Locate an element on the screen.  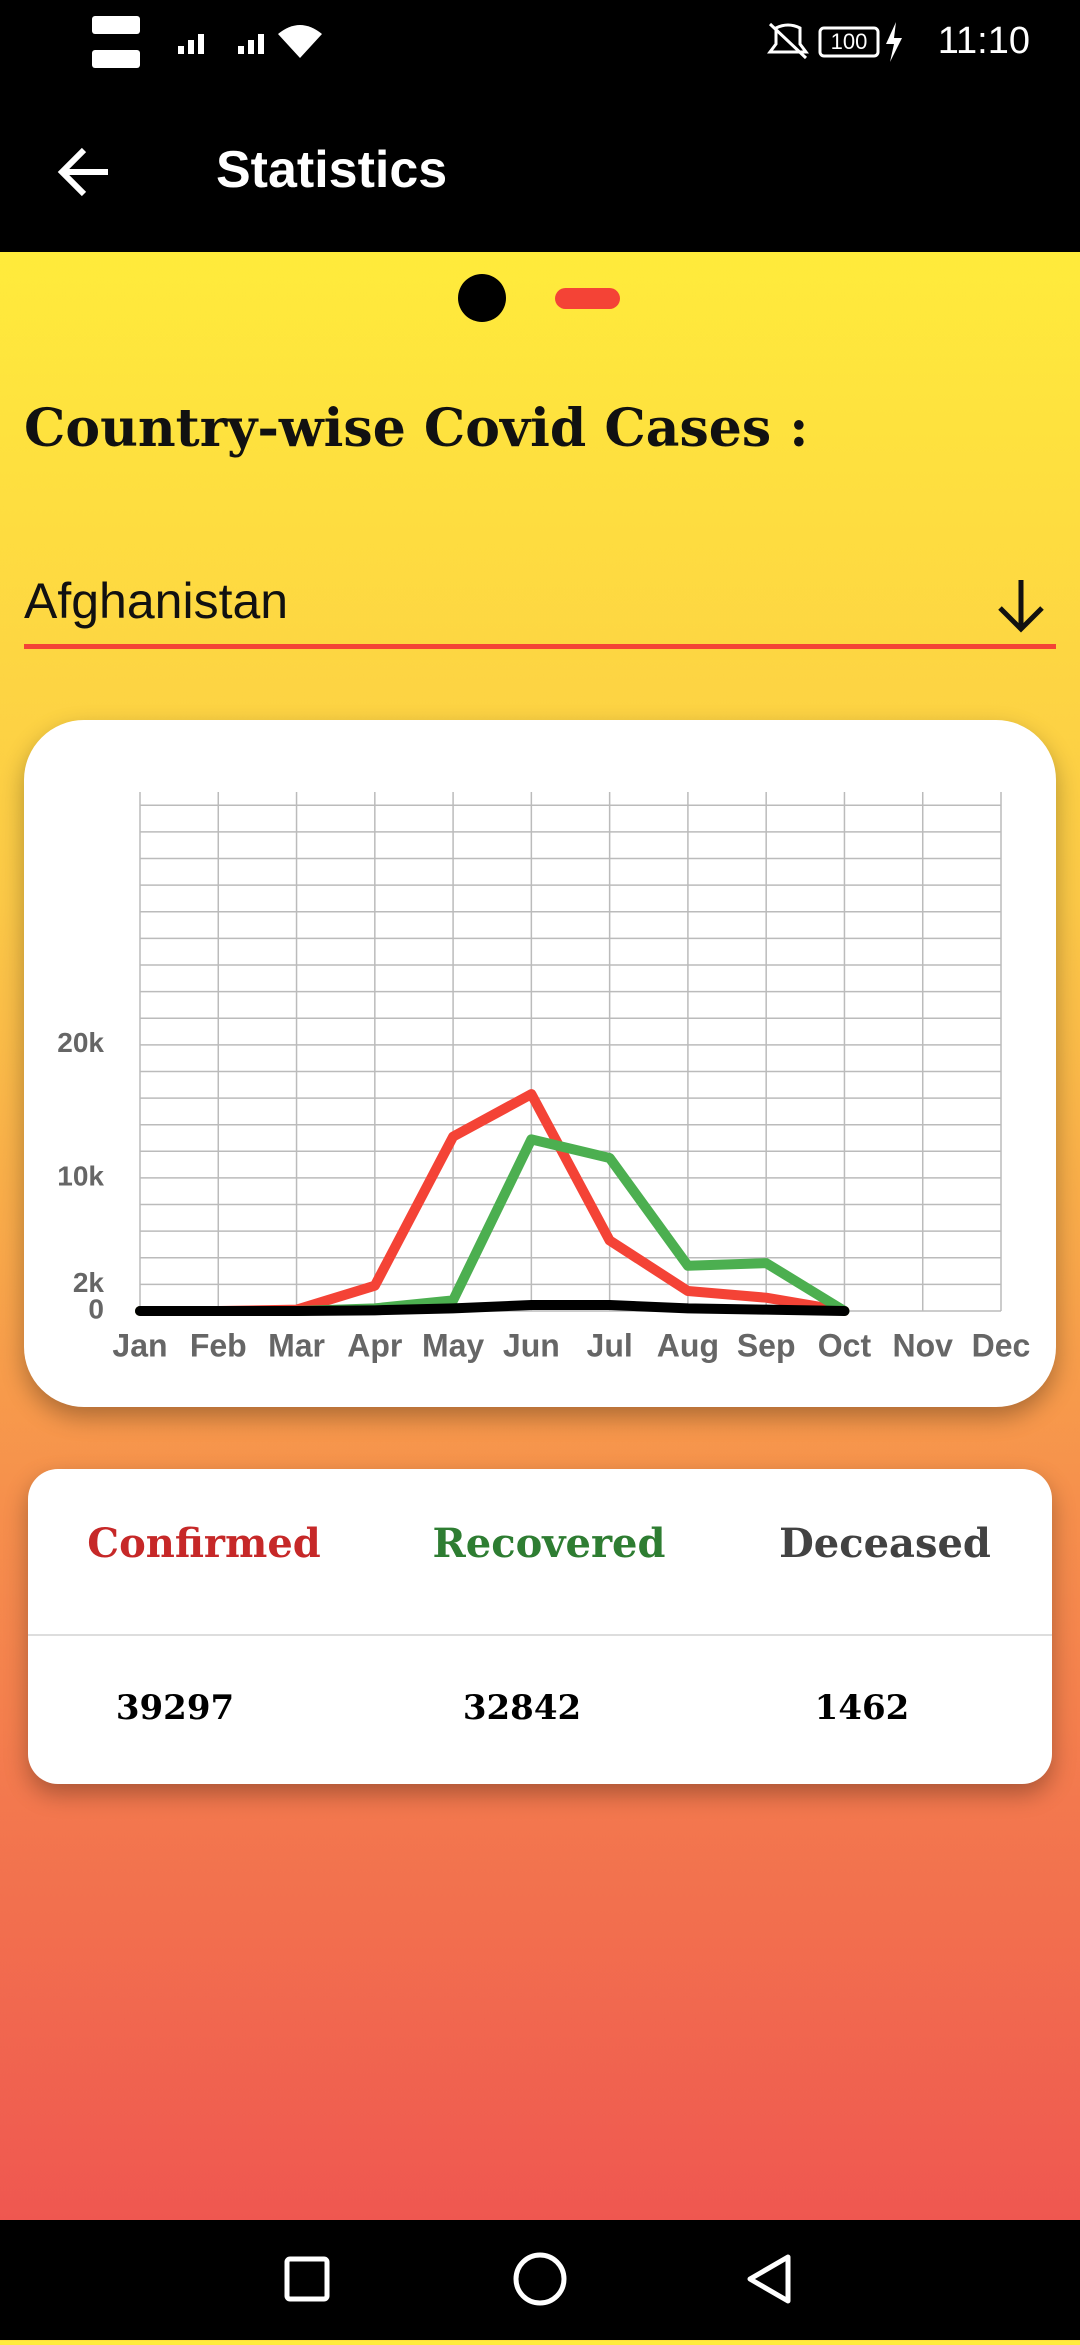
divider is located at coordinates (540, 1635).